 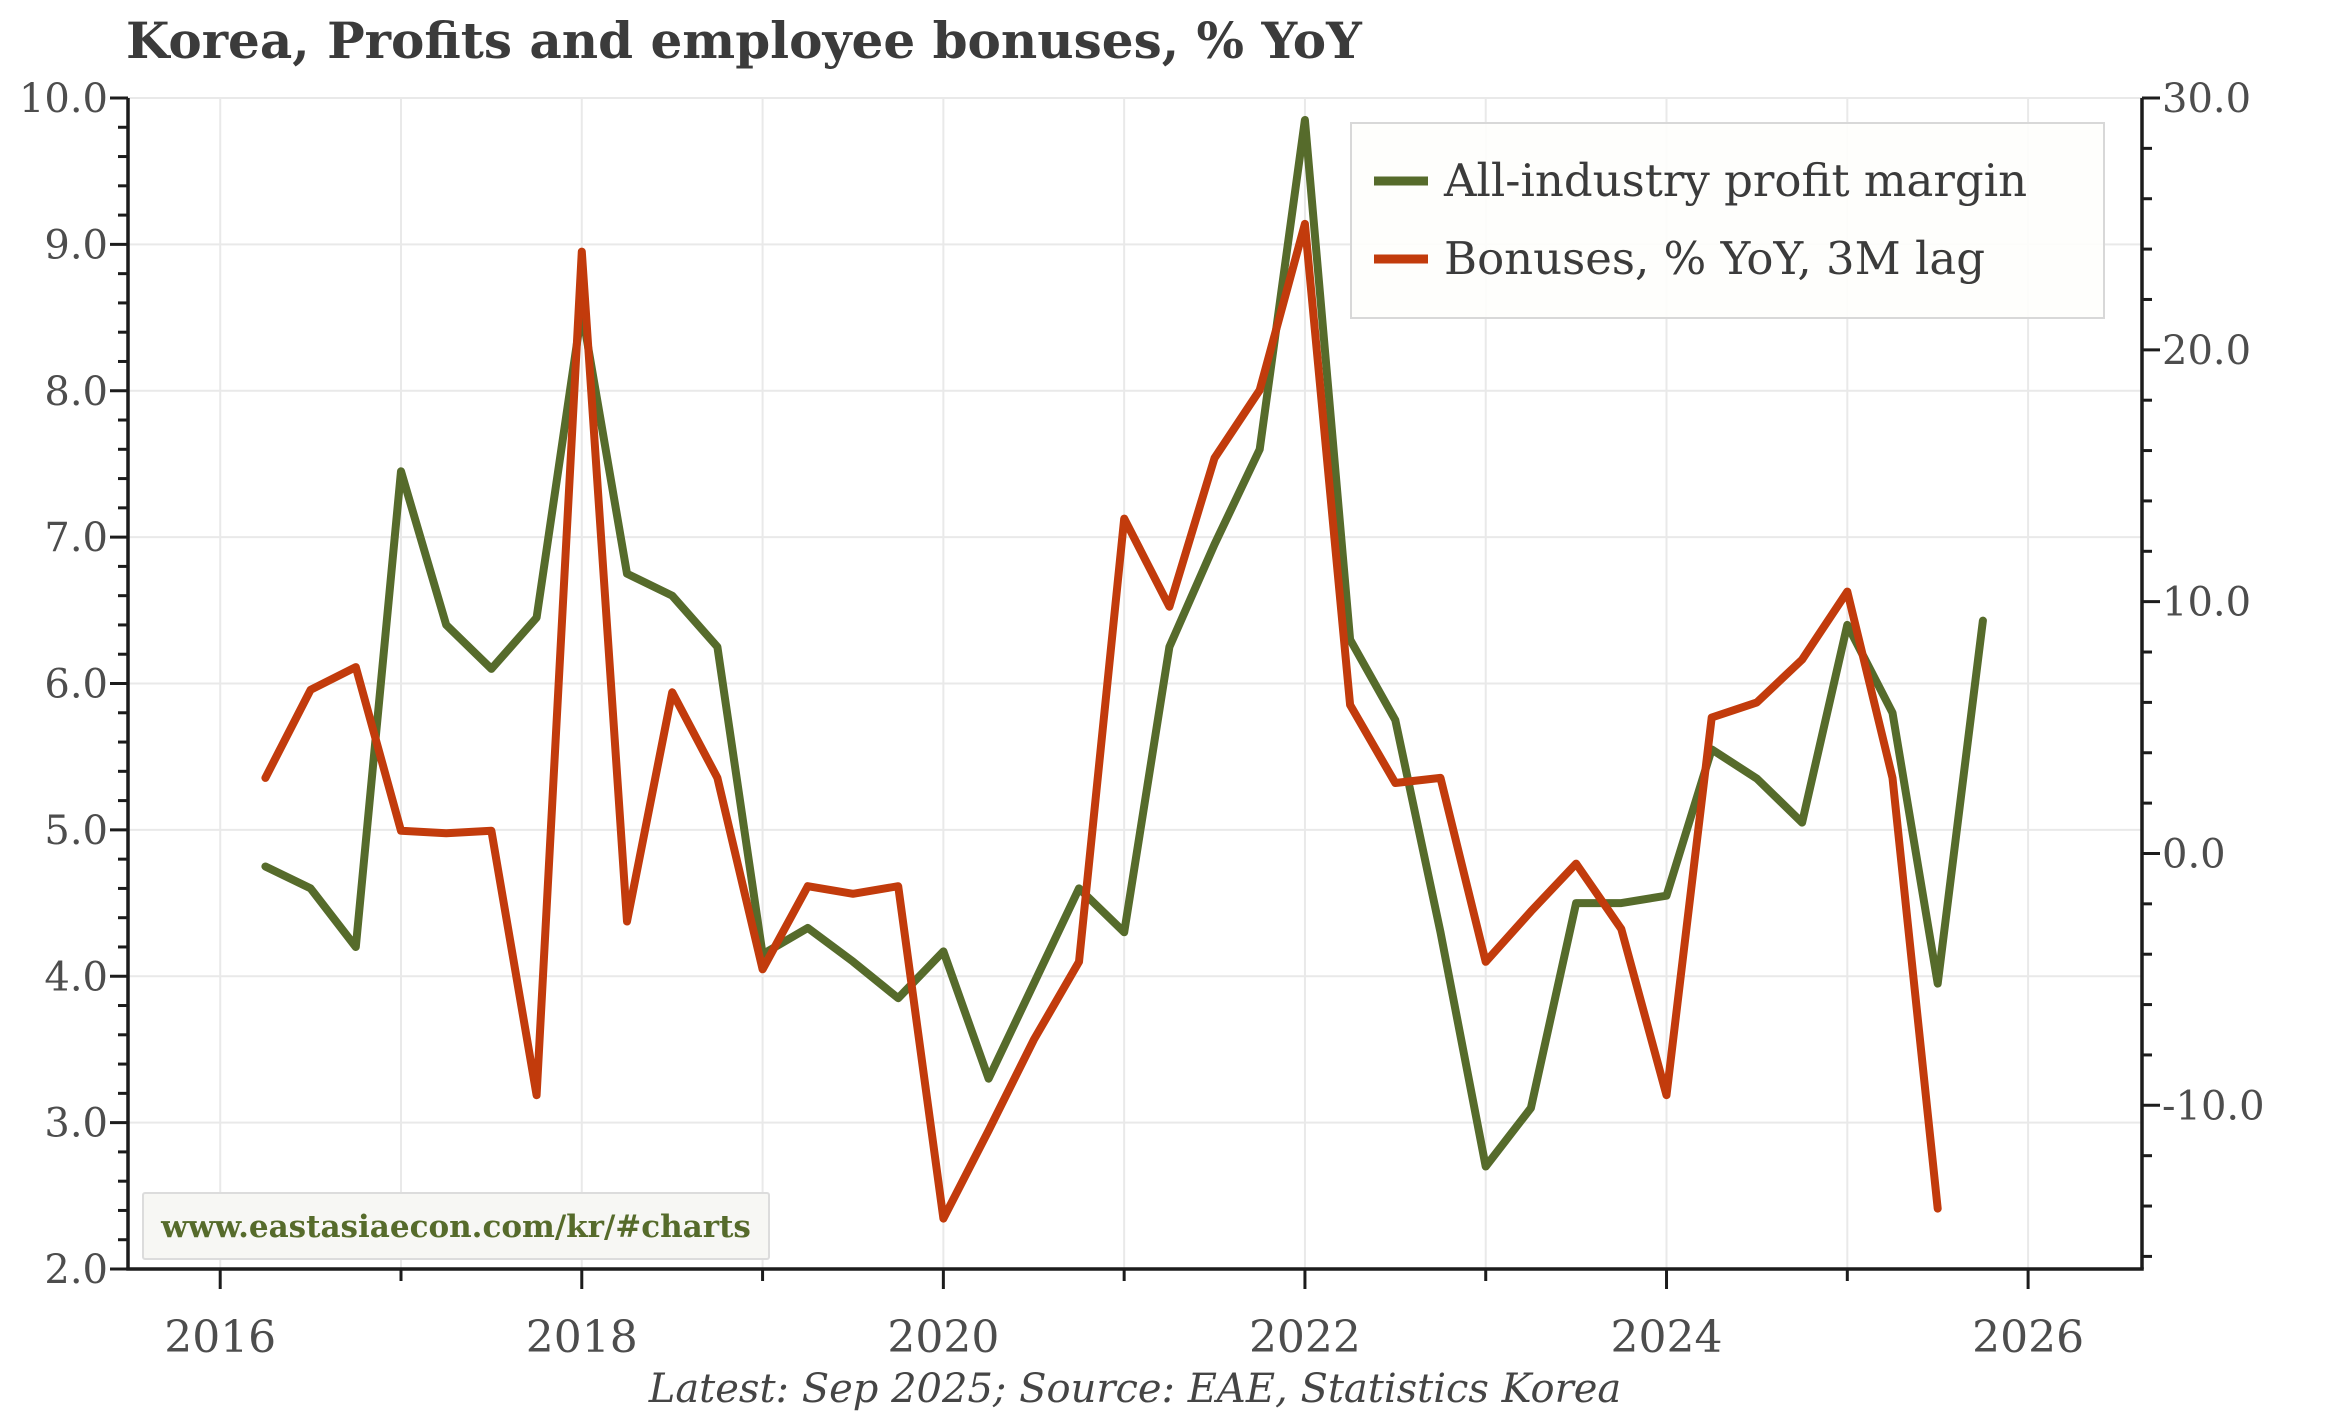 I want to click on y-axis-left-tick-label: 3.0, so click(x=76, y=1124).